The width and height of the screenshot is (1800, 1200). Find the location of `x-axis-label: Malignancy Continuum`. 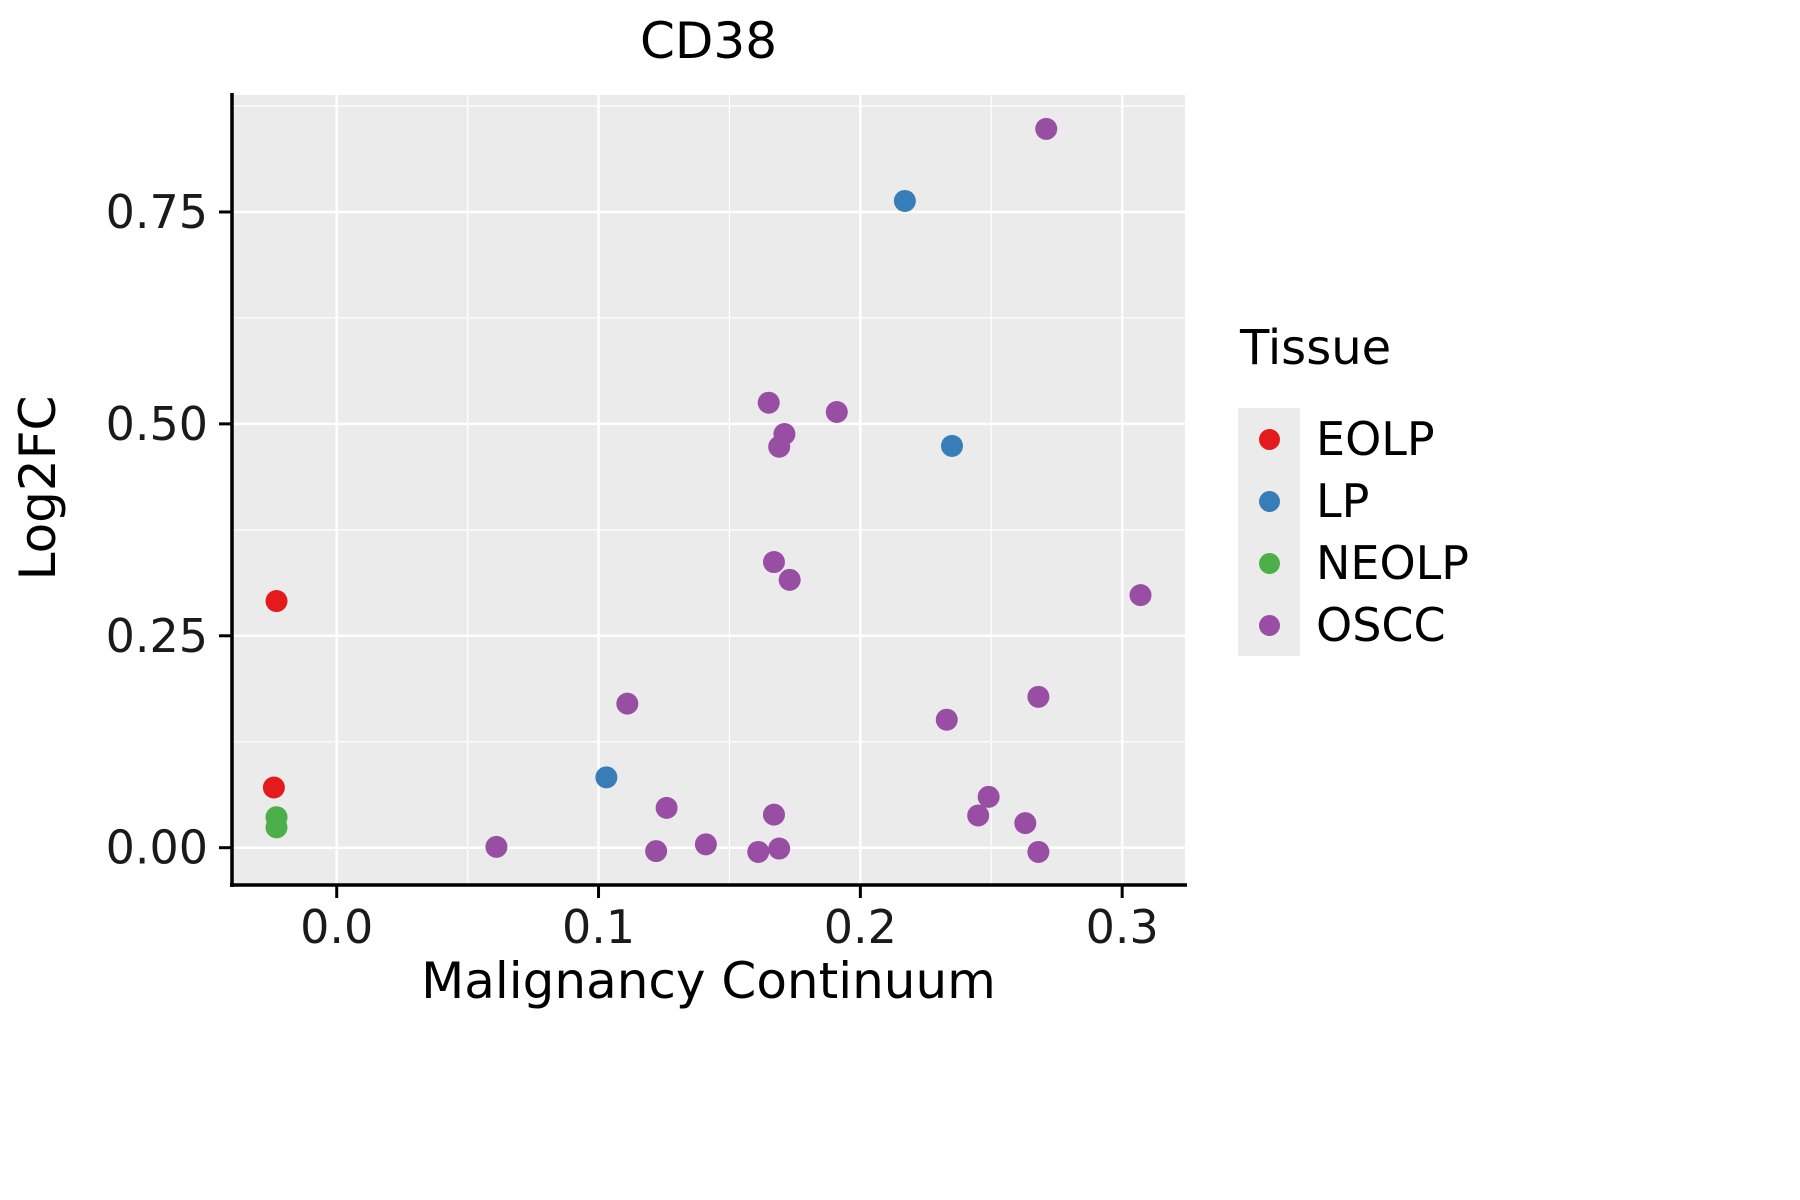

x-axis-label: Malignancy Continuum is located at coordinates (708, 981).